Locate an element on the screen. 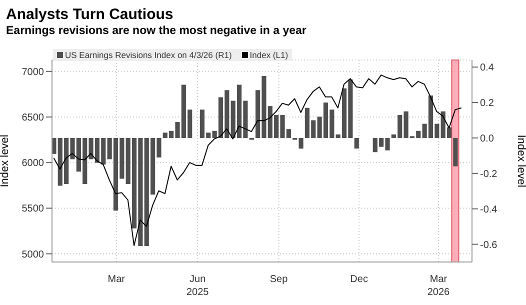 The height and width of the screenshot is (305, 526). x-tick-label: Jun 2025 is located at coordinates (198, 286).